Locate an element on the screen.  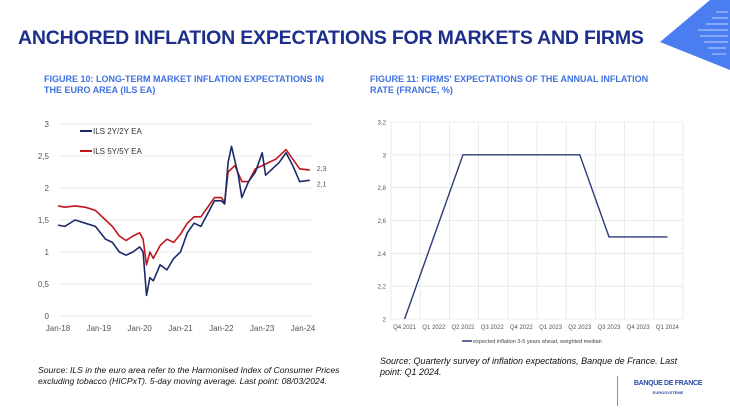
x-tick-label: Jan-24 is located at coordinates (303, 328).